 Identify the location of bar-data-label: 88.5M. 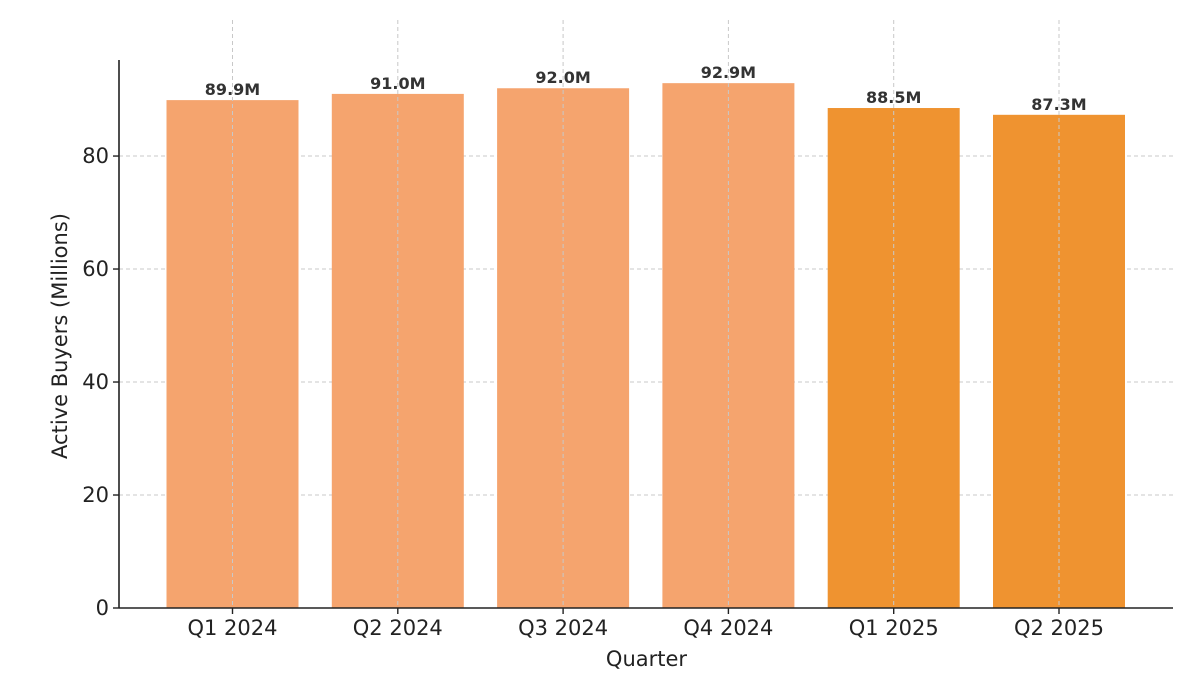
(893, 97).